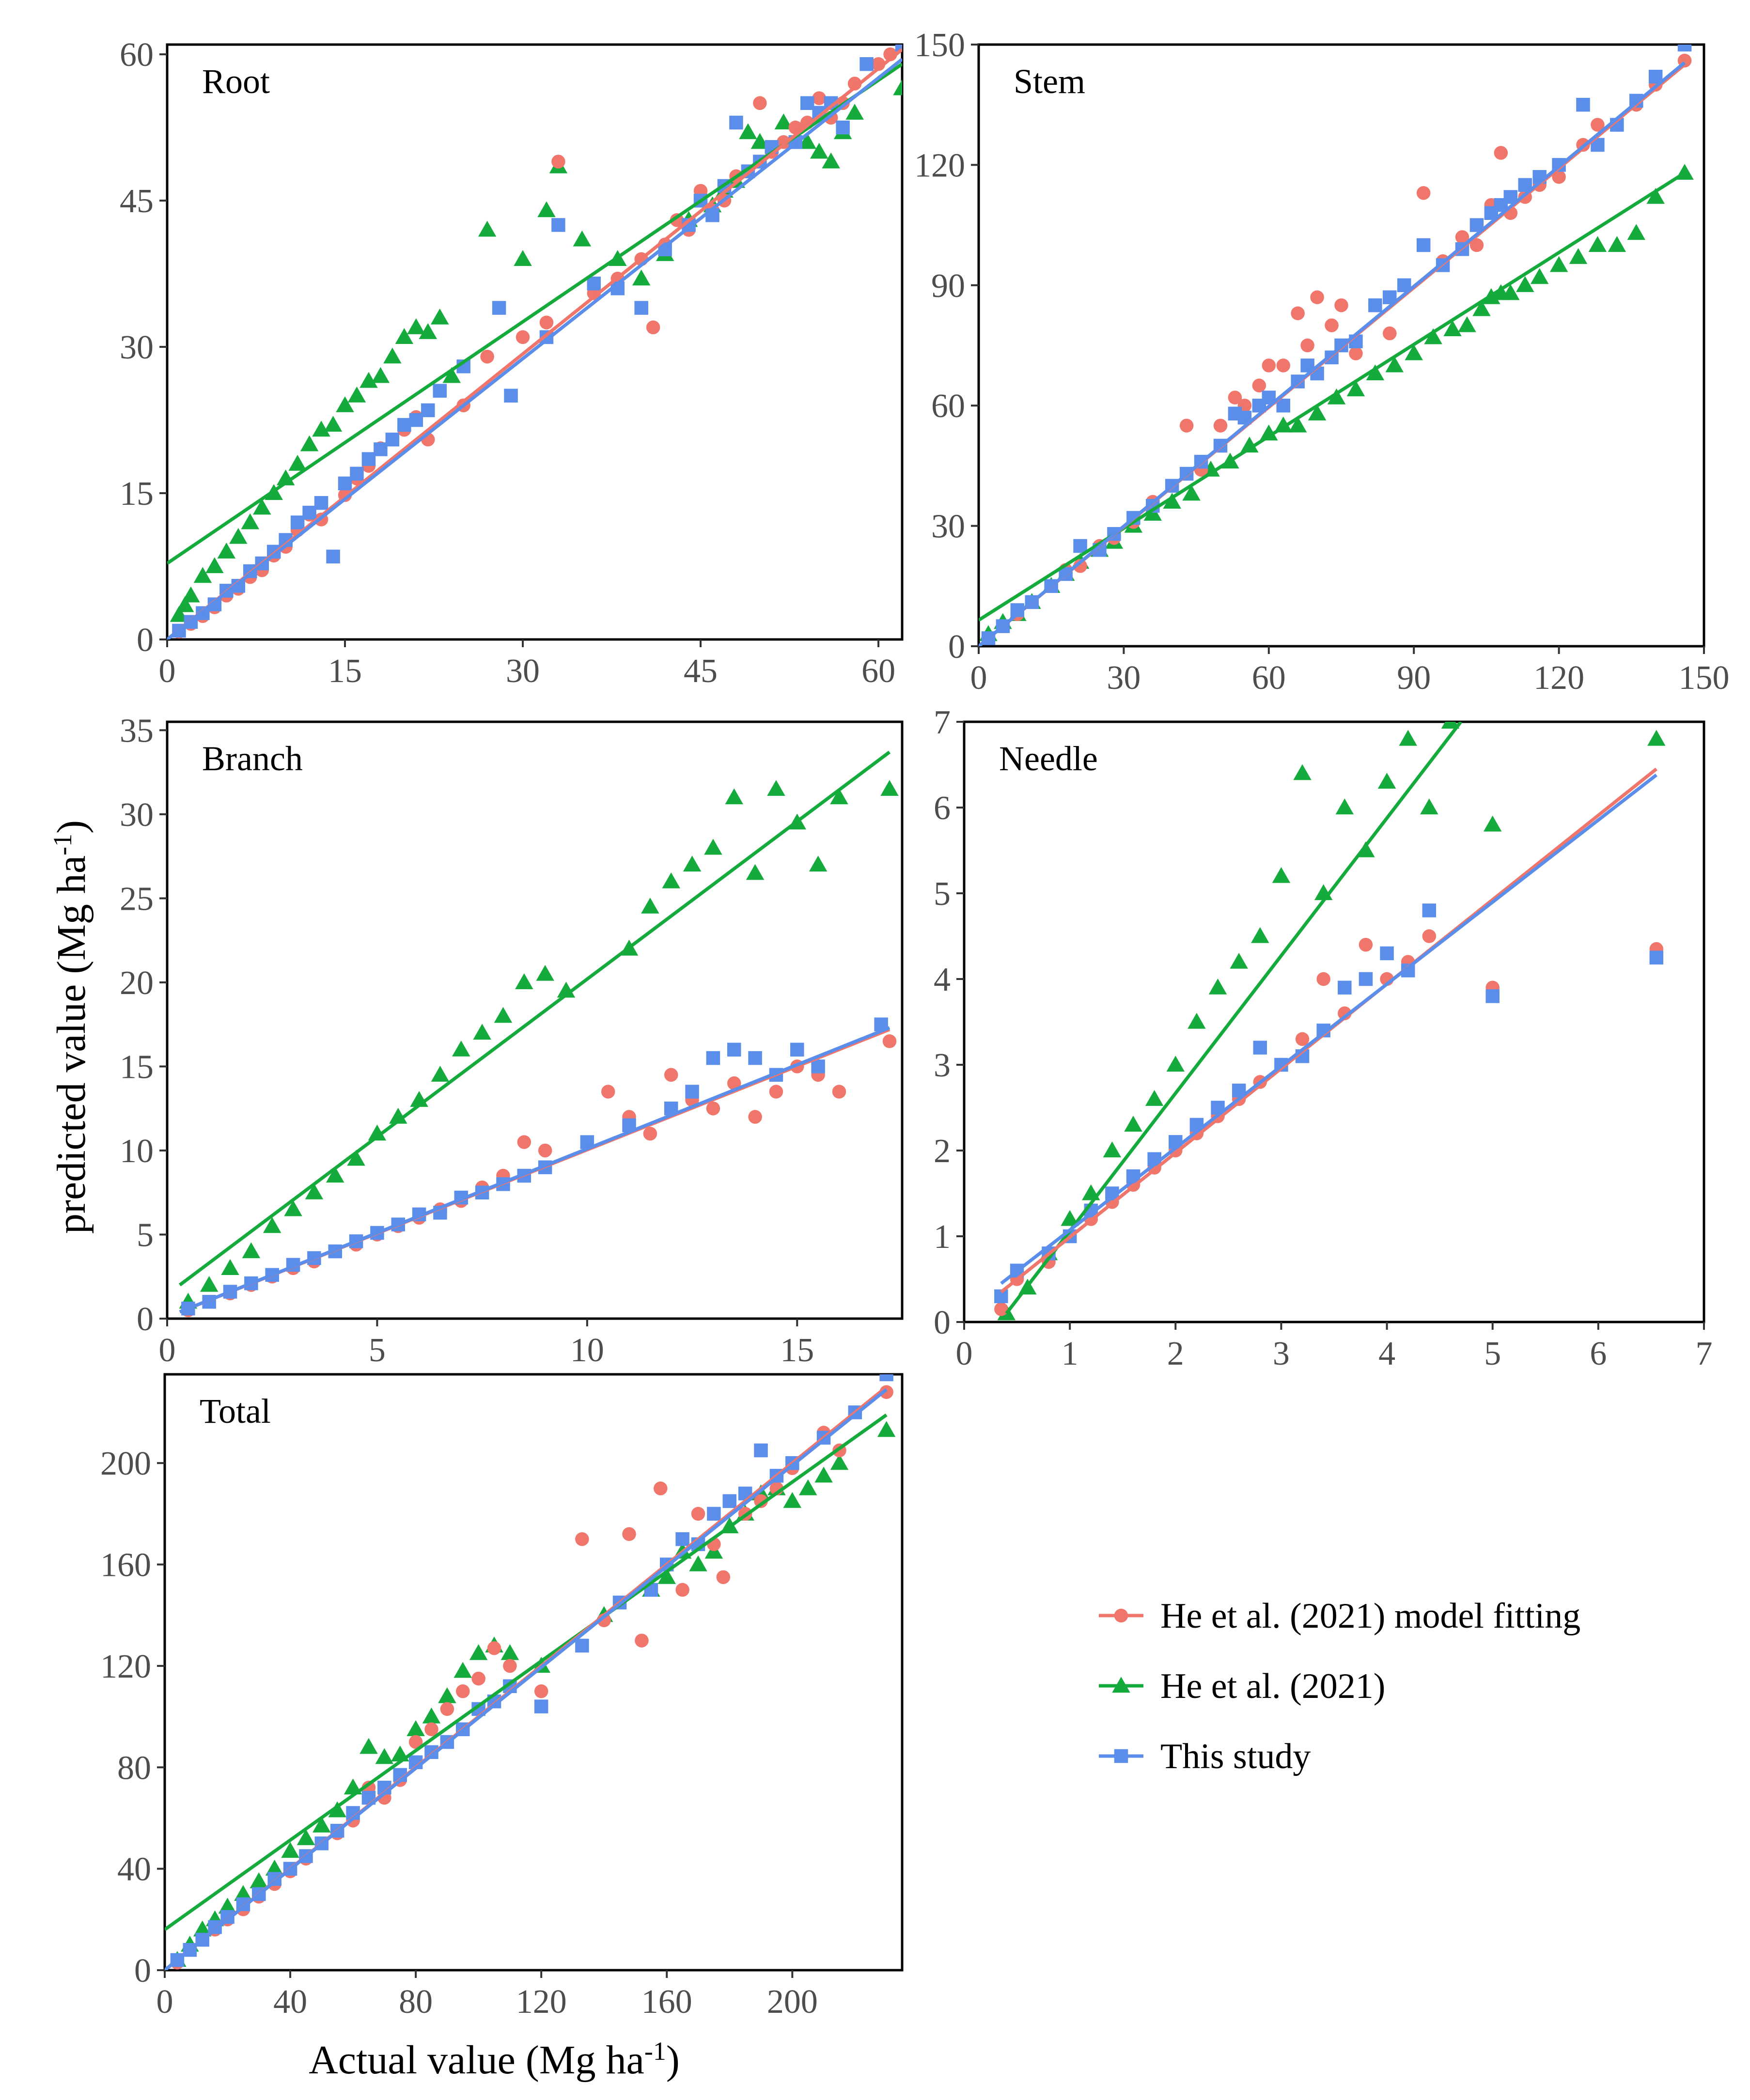 This screenshot has height=2100, width=1750. I want to click on y-tick-label: 0, so click(145, 641).